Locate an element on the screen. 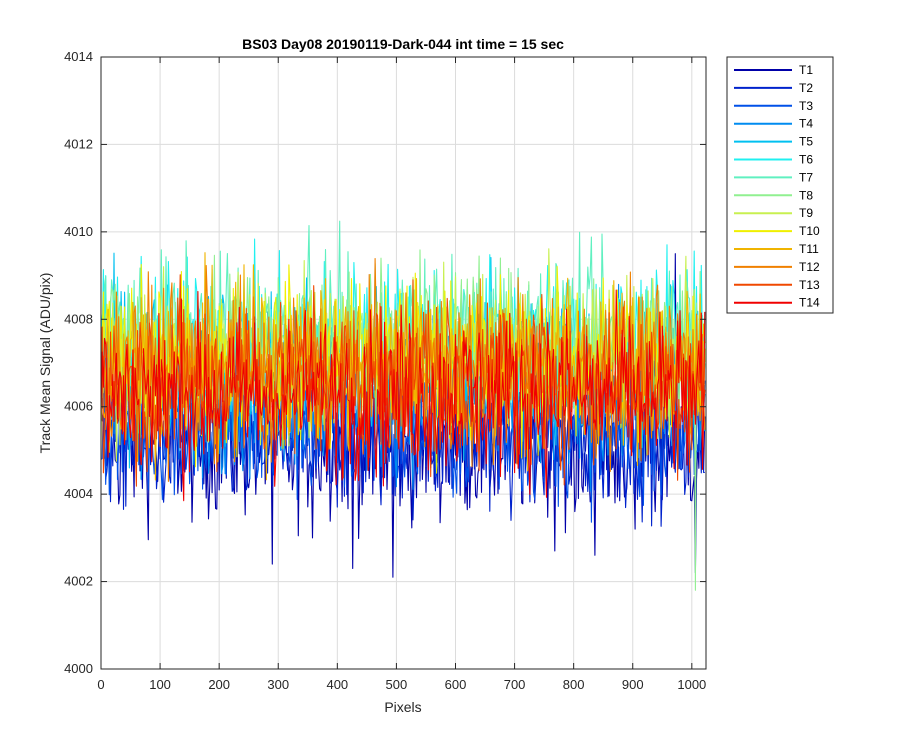  legend-label-T7: T7 is located at coordinates (806, 177).